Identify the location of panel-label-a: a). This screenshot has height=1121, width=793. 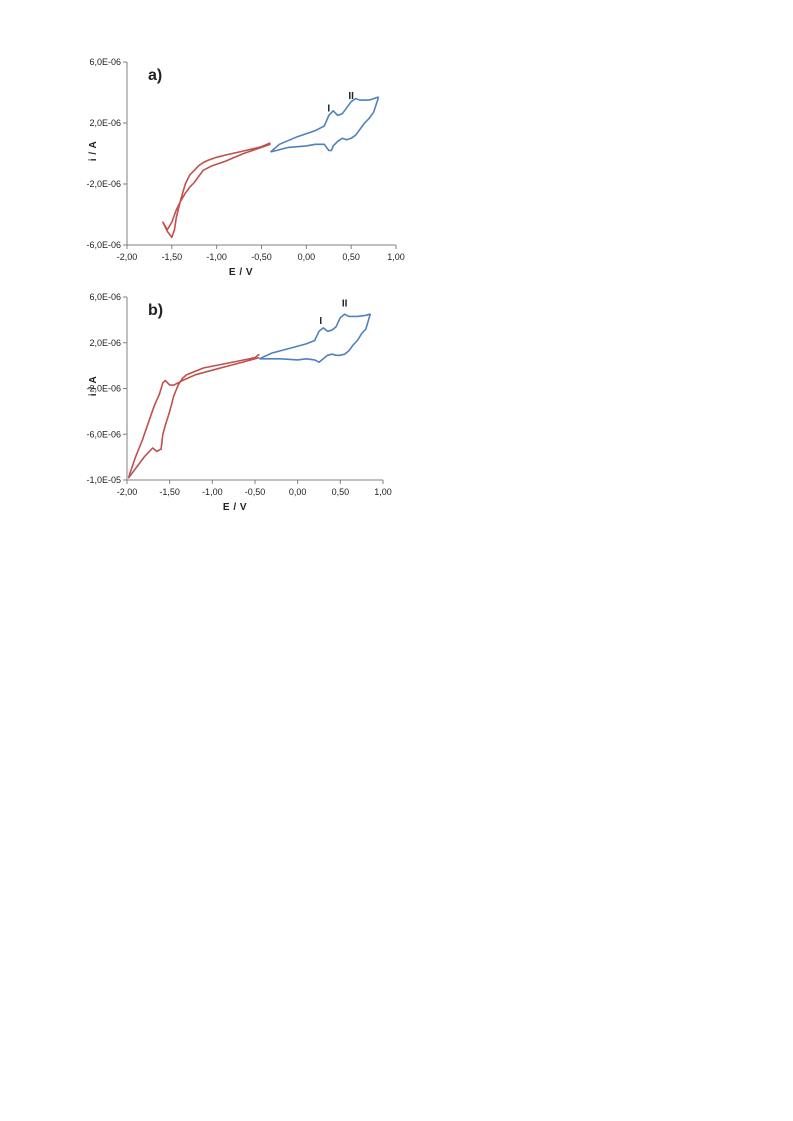
(155, 75).